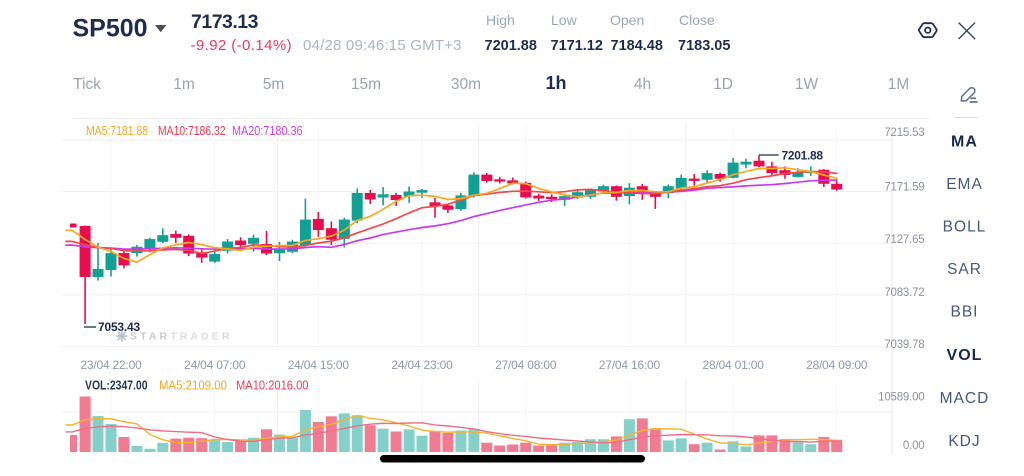  What do you see at coordinates (627, 20) in the screenshot?
I see `svg-text: Open` at bounding box center [627, 20].